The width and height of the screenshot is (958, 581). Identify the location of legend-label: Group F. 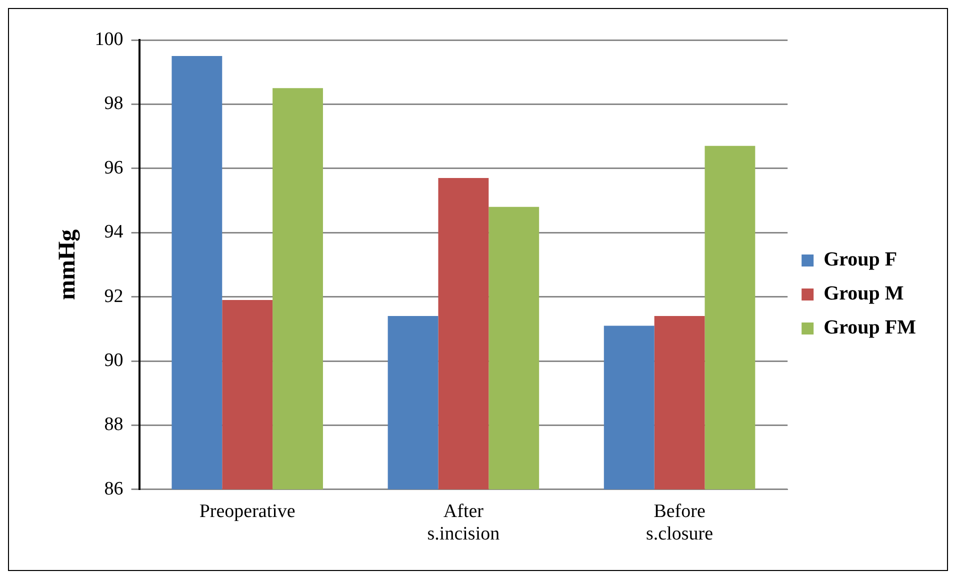
(861, 259).